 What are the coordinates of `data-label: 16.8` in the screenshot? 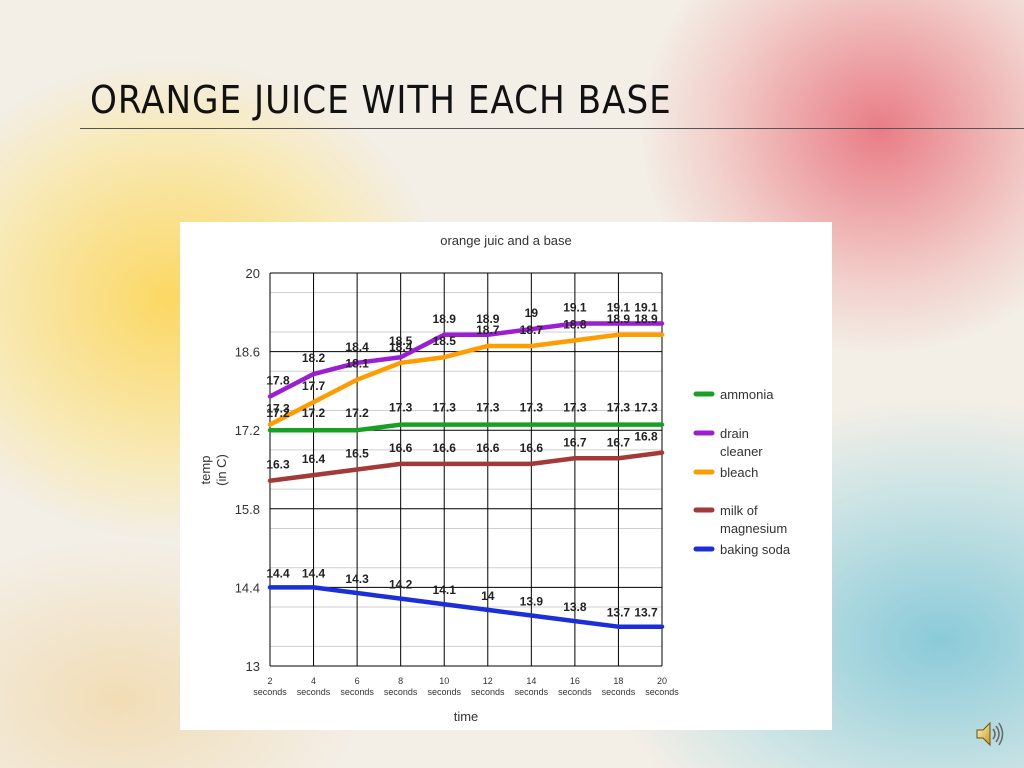 It's located at (646, 437).